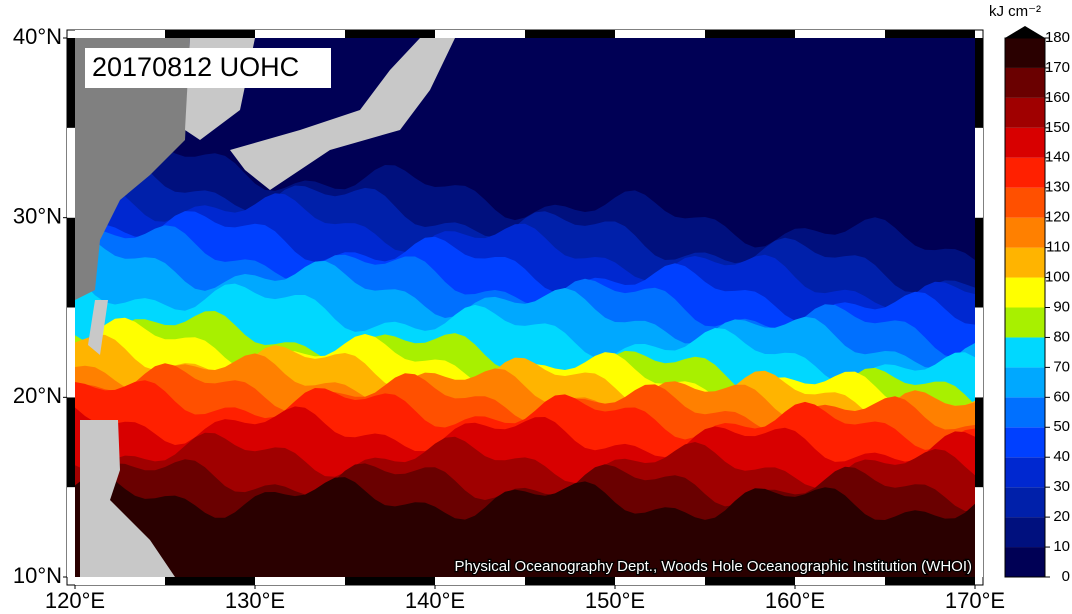 The width and height of the screenshot is (1072, 614). What do you see at coordinates (1061, 456) in the screenshot?
I see `colorbar-tick-label: 40` at bounding box center [1061, 456].